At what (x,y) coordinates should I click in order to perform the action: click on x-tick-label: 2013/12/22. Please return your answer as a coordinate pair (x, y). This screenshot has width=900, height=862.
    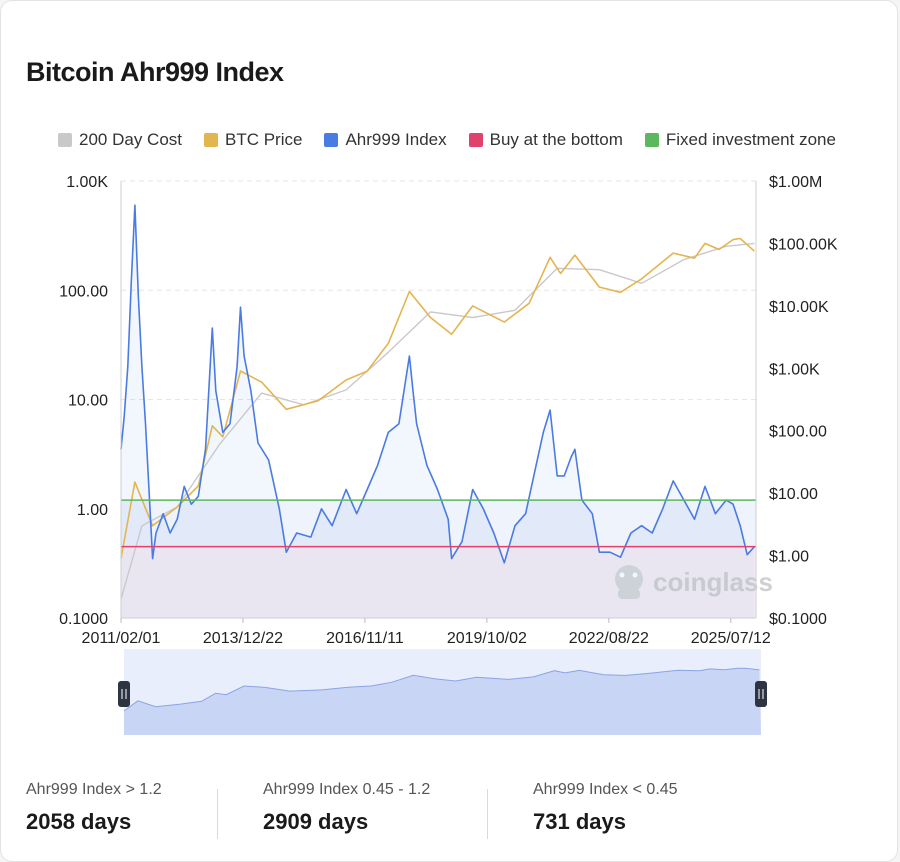
    Looking at the image, I should click on (243, 638).